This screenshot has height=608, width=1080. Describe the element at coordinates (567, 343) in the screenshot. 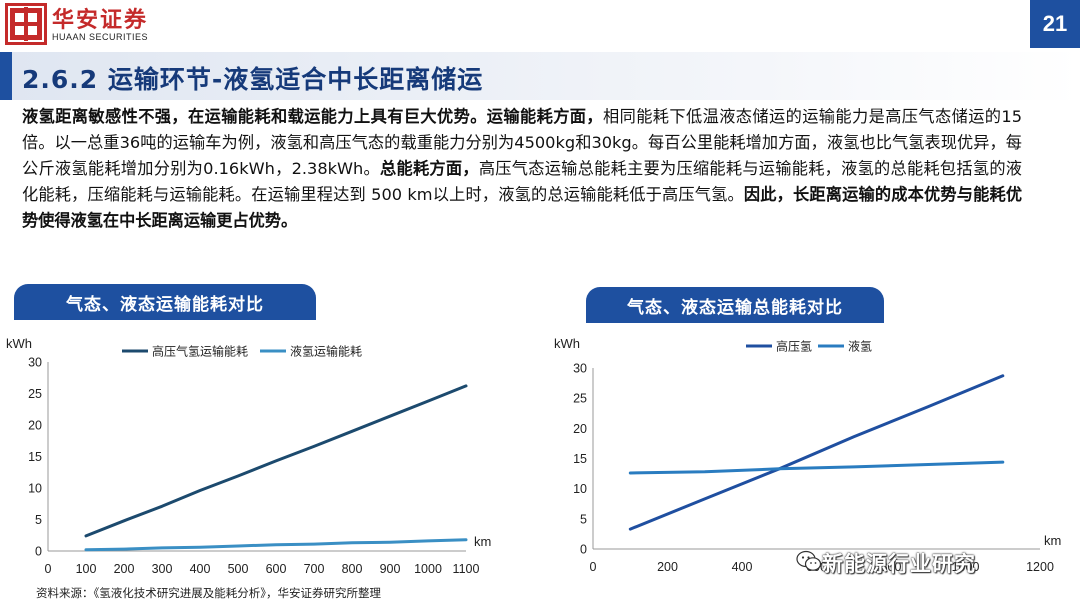

I see `chart2-y-axis-label: kWh` at that location.